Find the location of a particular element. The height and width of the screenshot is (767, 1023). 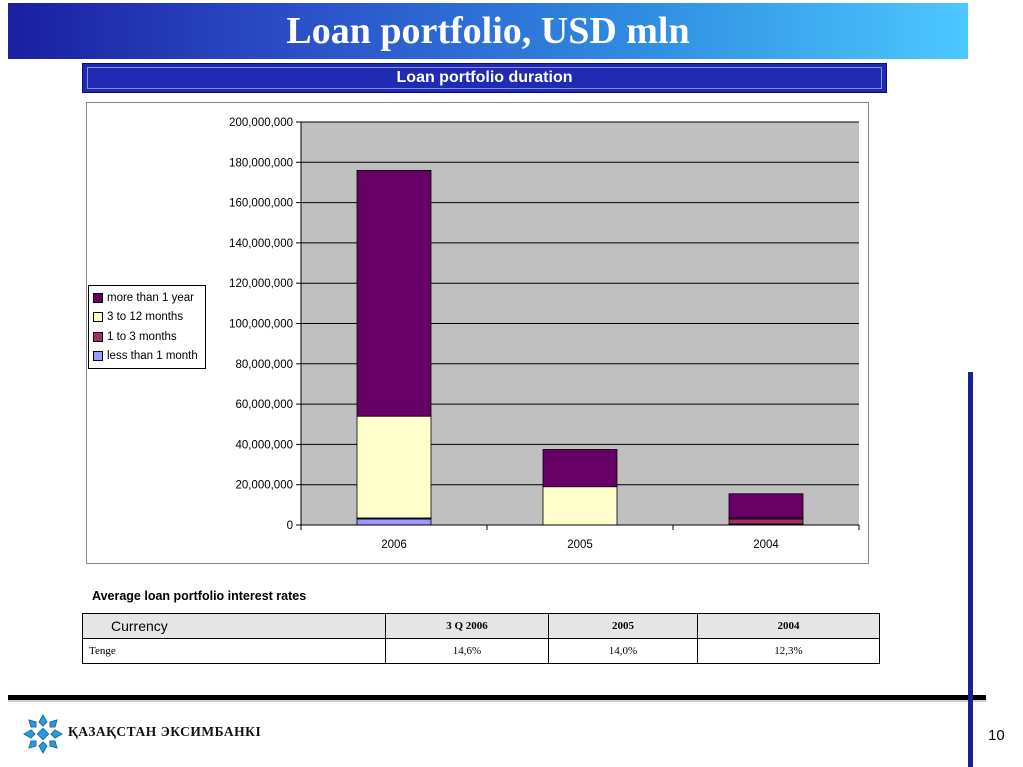

legend-label: 3 to 12 months is located at coordinates (145, 317).